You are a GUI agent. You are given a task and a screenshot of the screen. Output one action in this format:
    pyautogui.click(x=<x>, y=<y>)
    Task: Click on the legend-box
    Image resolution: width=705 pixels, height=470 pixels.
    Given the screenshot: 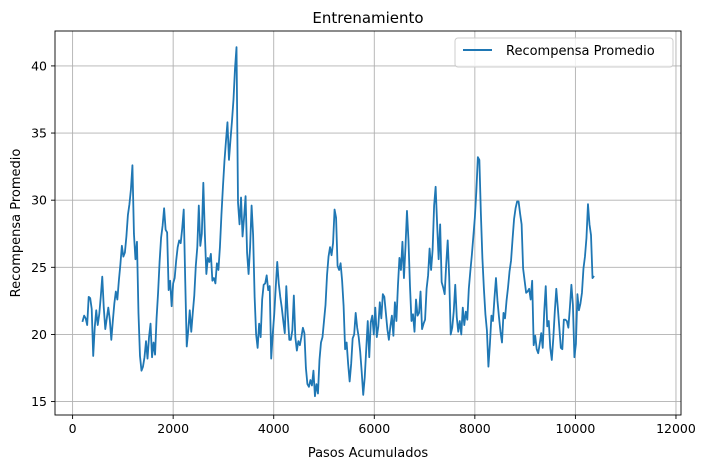 What is the action you would take?
    pyautogui.click(x=564, y=52)
    